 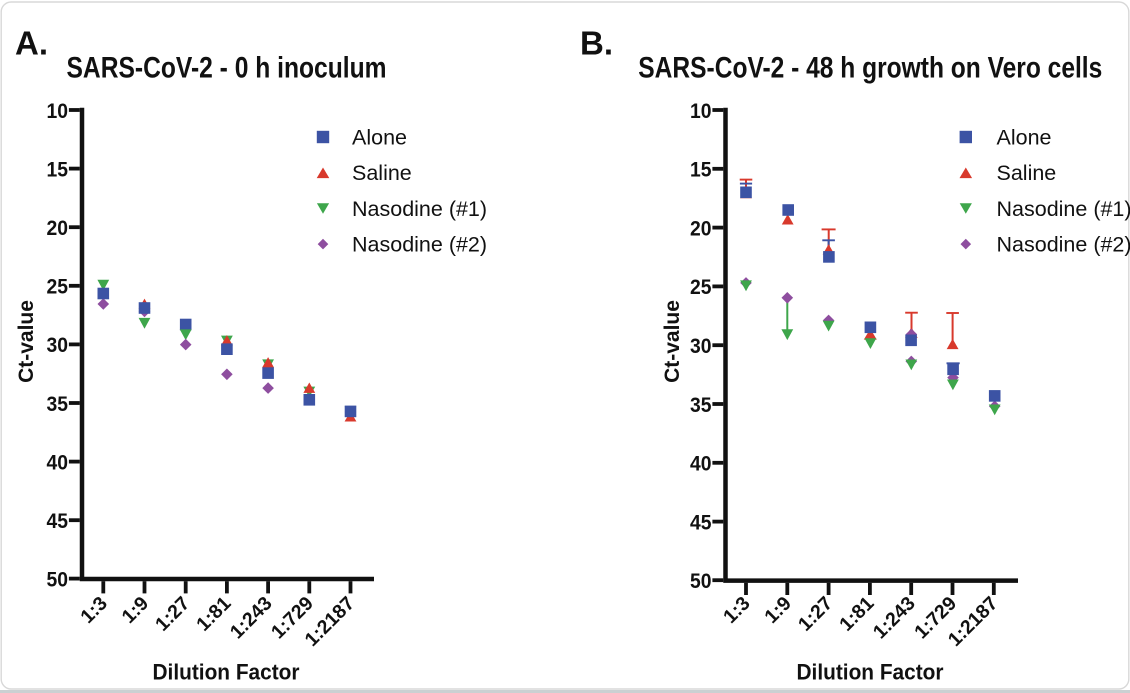 I want to click on svg-text: SARS-CoV-2 - 0 h inoculum, so click(x=227, y=68).